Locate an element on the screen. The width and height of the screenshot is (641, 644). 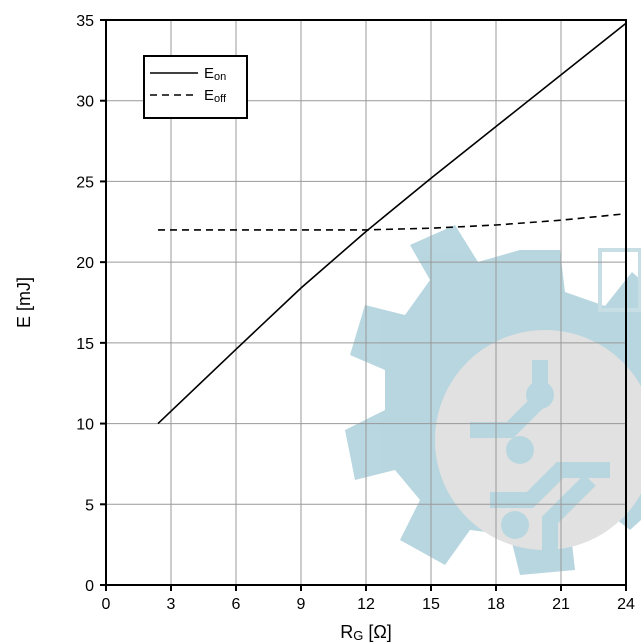
x-tick-label: 21 is located at coordinates (561, 604).